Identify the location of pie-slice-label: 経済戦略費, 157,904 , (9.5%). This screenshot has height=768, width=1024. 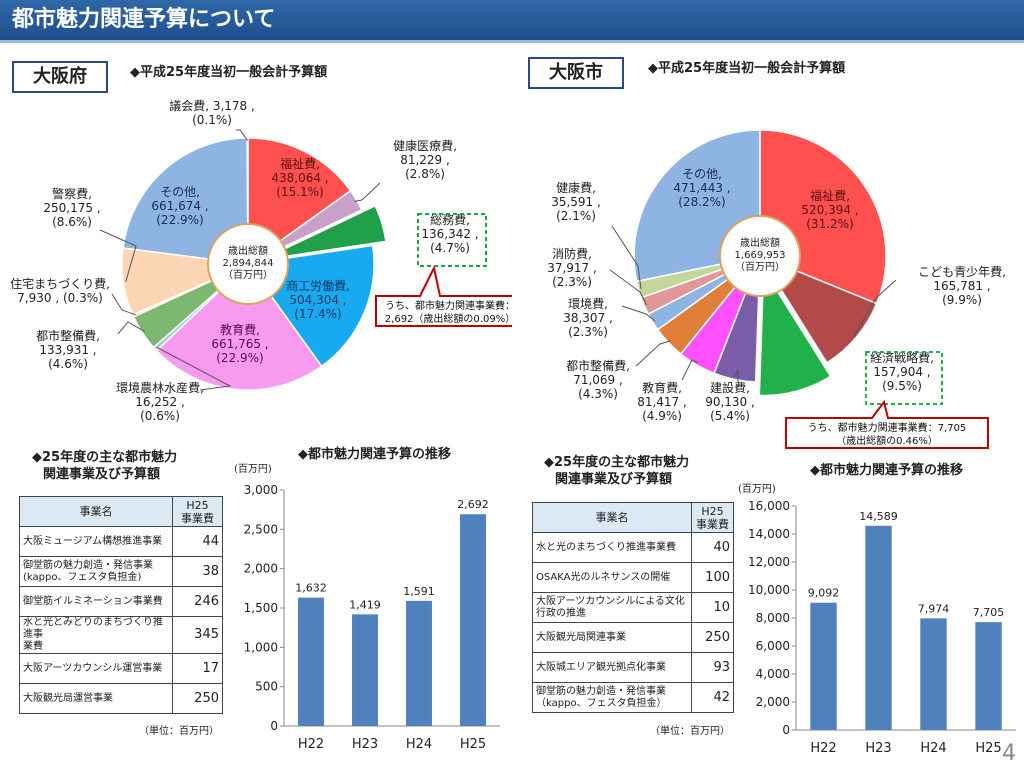
(902, 371).